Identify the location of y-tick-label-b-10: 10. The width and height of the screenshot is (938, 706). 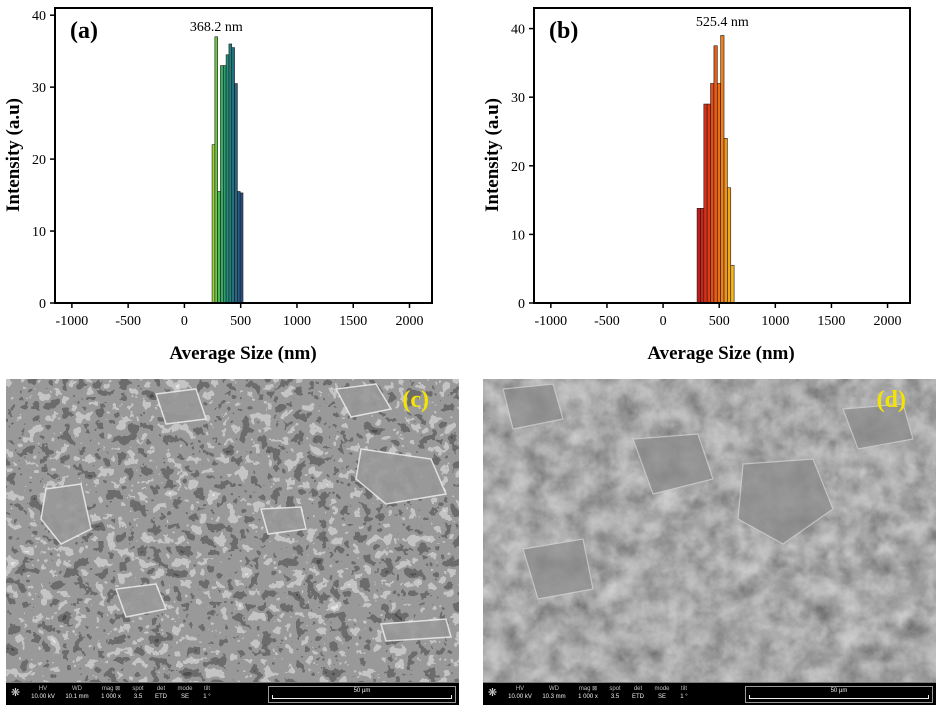
(518, 235).